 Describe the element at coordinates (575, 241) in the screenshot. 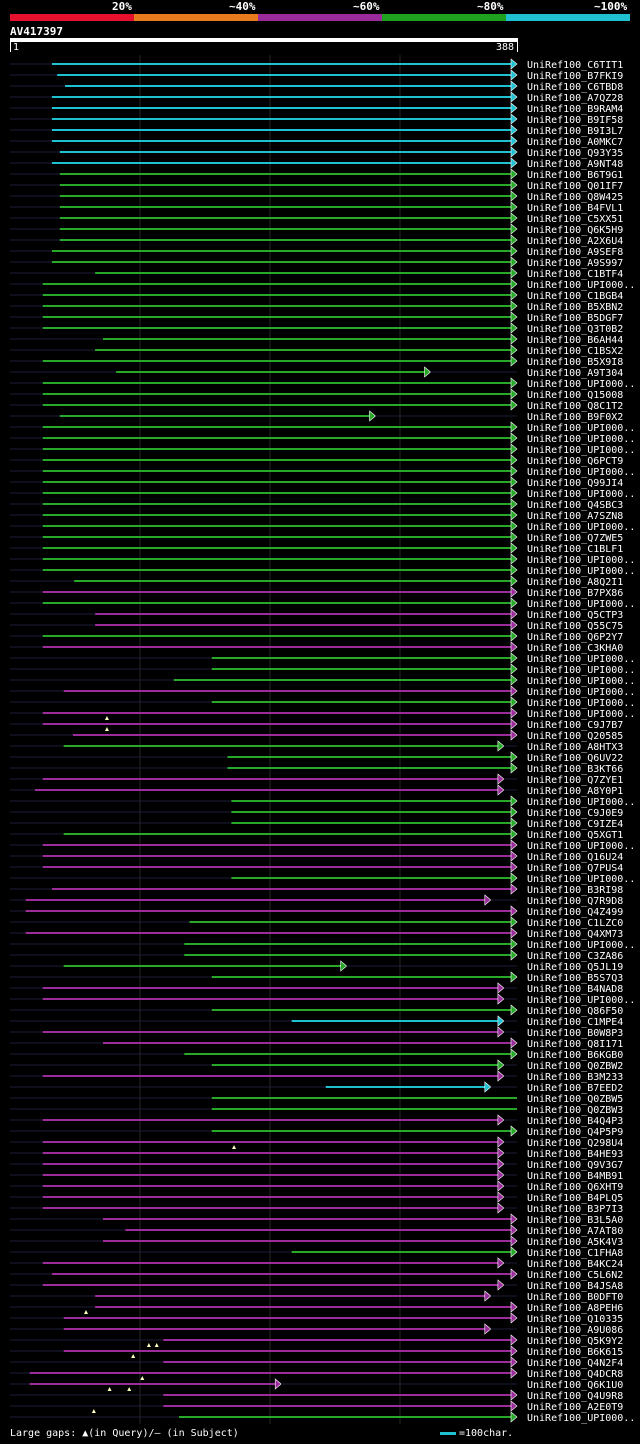

I see `hit-label: UniRef100_A2X6U4` at that location.